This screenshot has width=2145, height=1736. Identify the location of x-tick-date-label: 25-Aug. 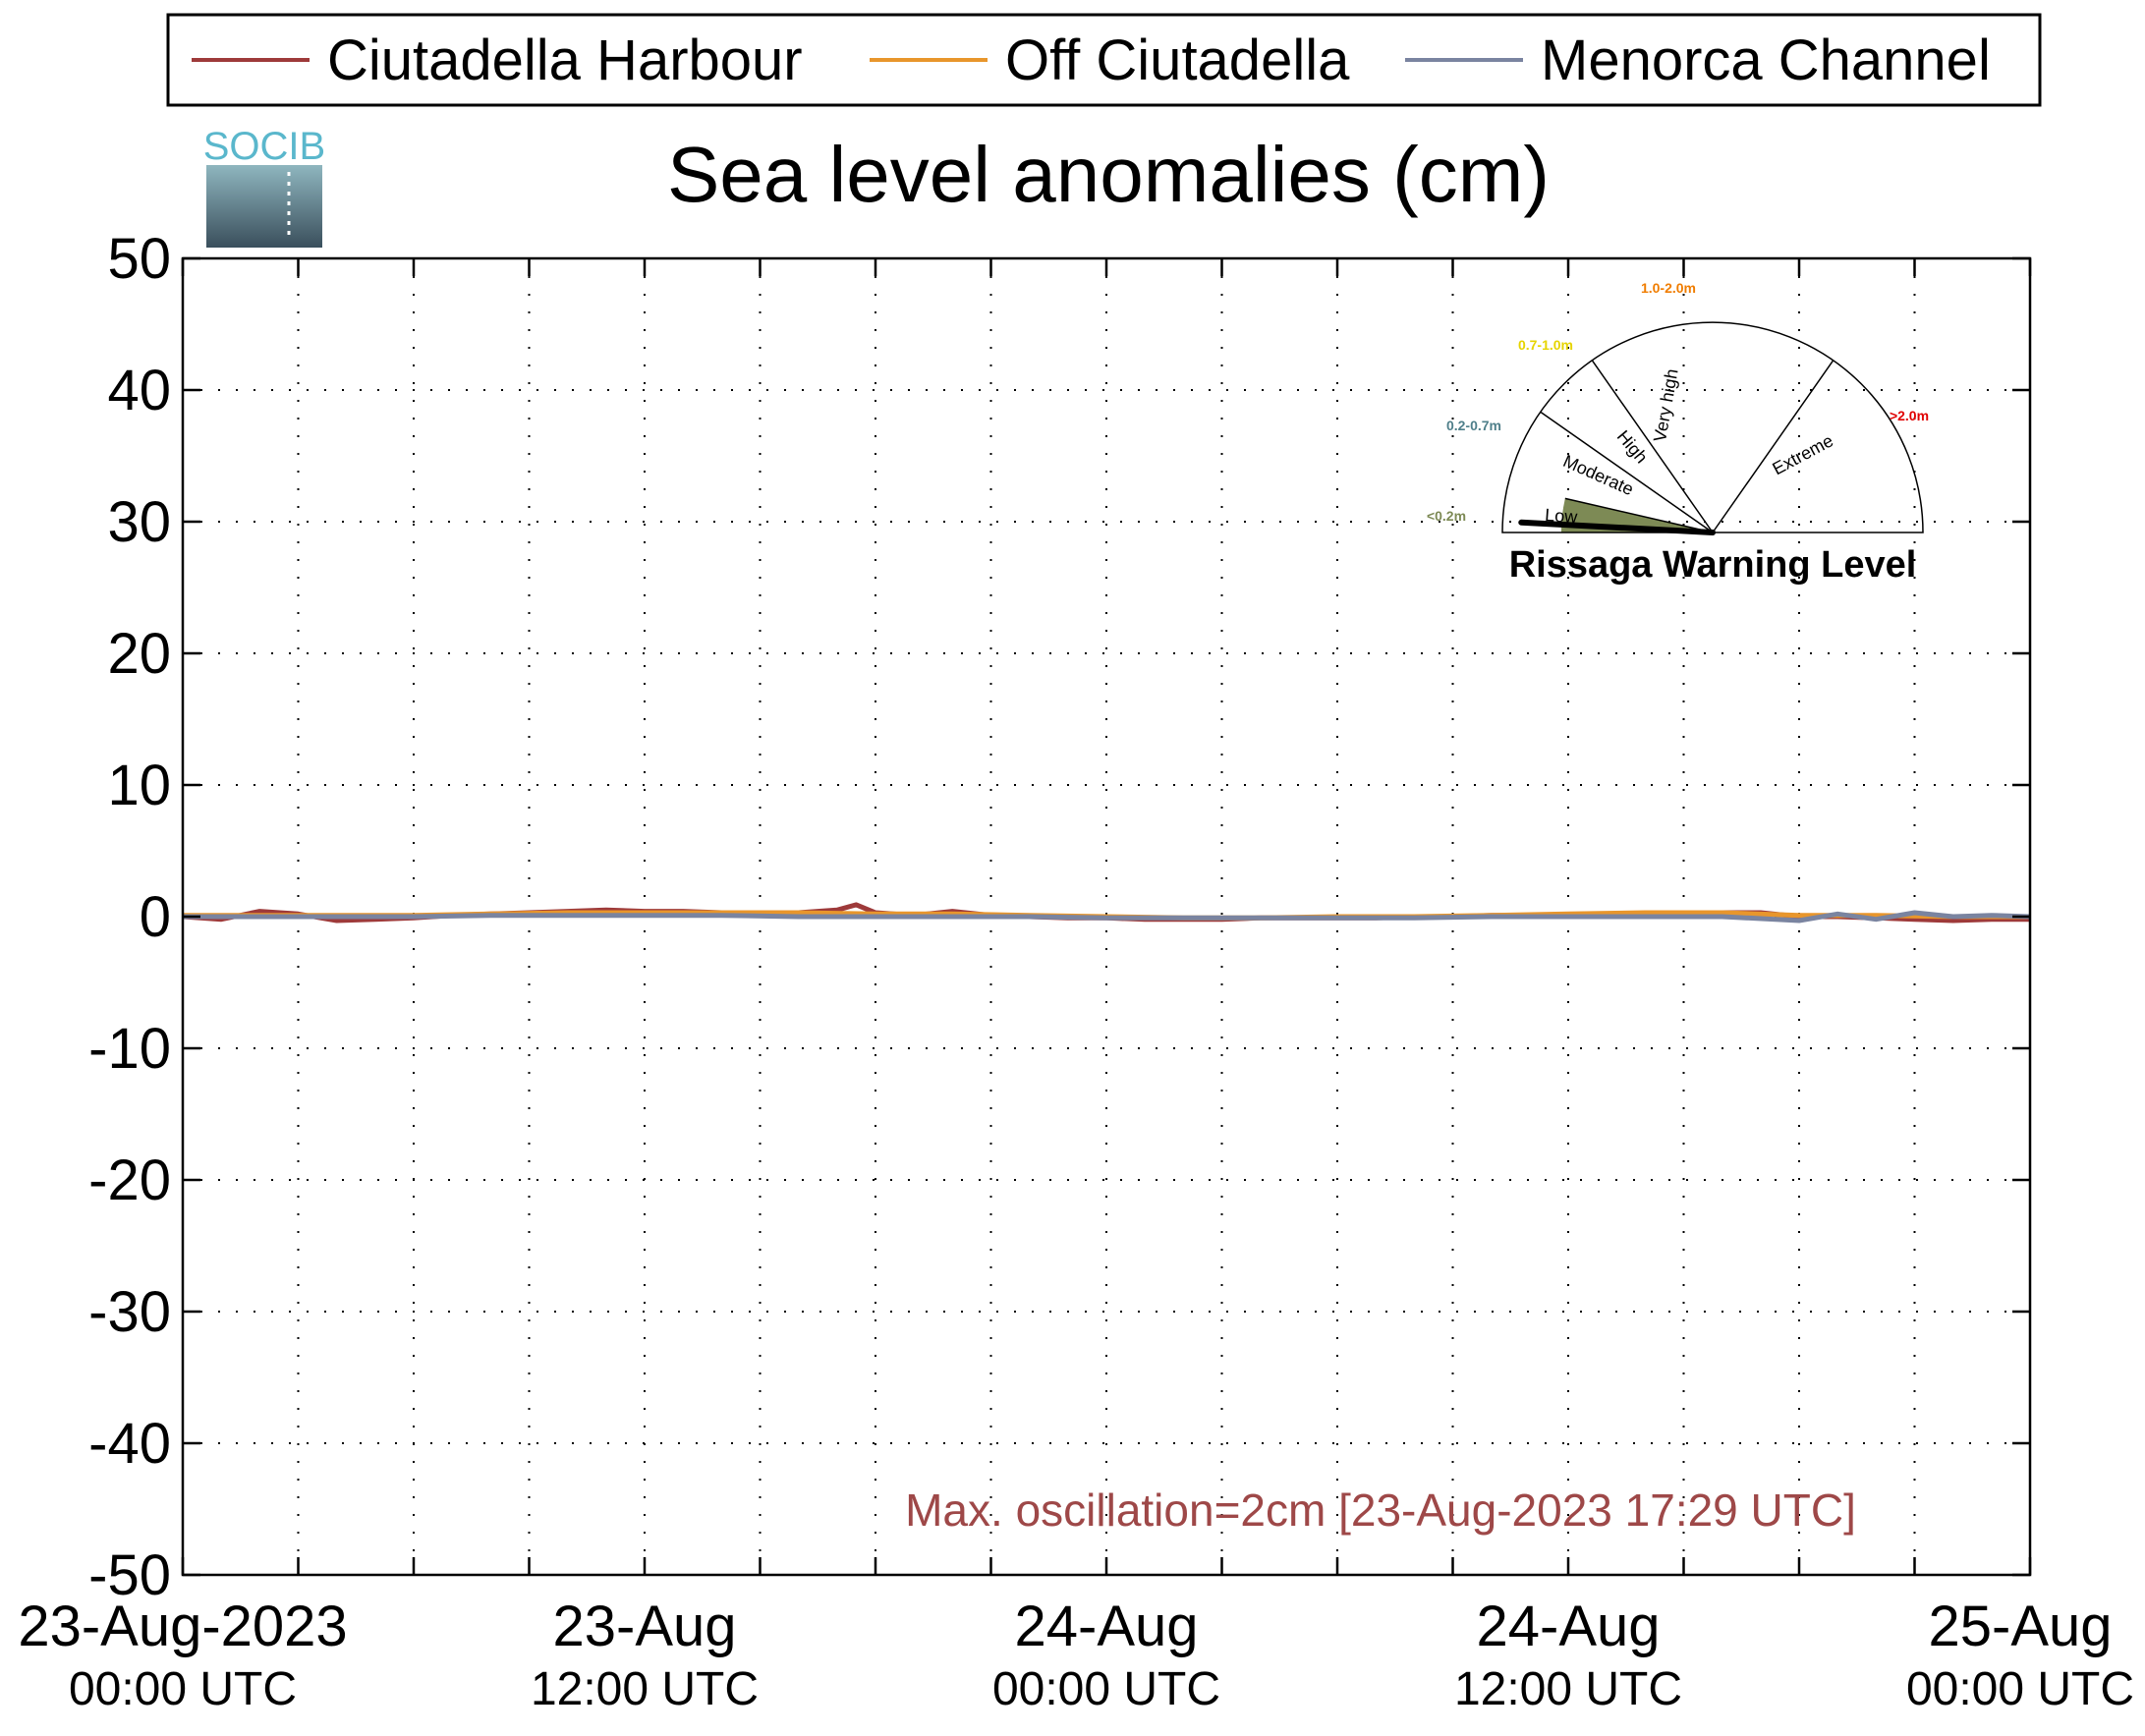
(2020, 1626).